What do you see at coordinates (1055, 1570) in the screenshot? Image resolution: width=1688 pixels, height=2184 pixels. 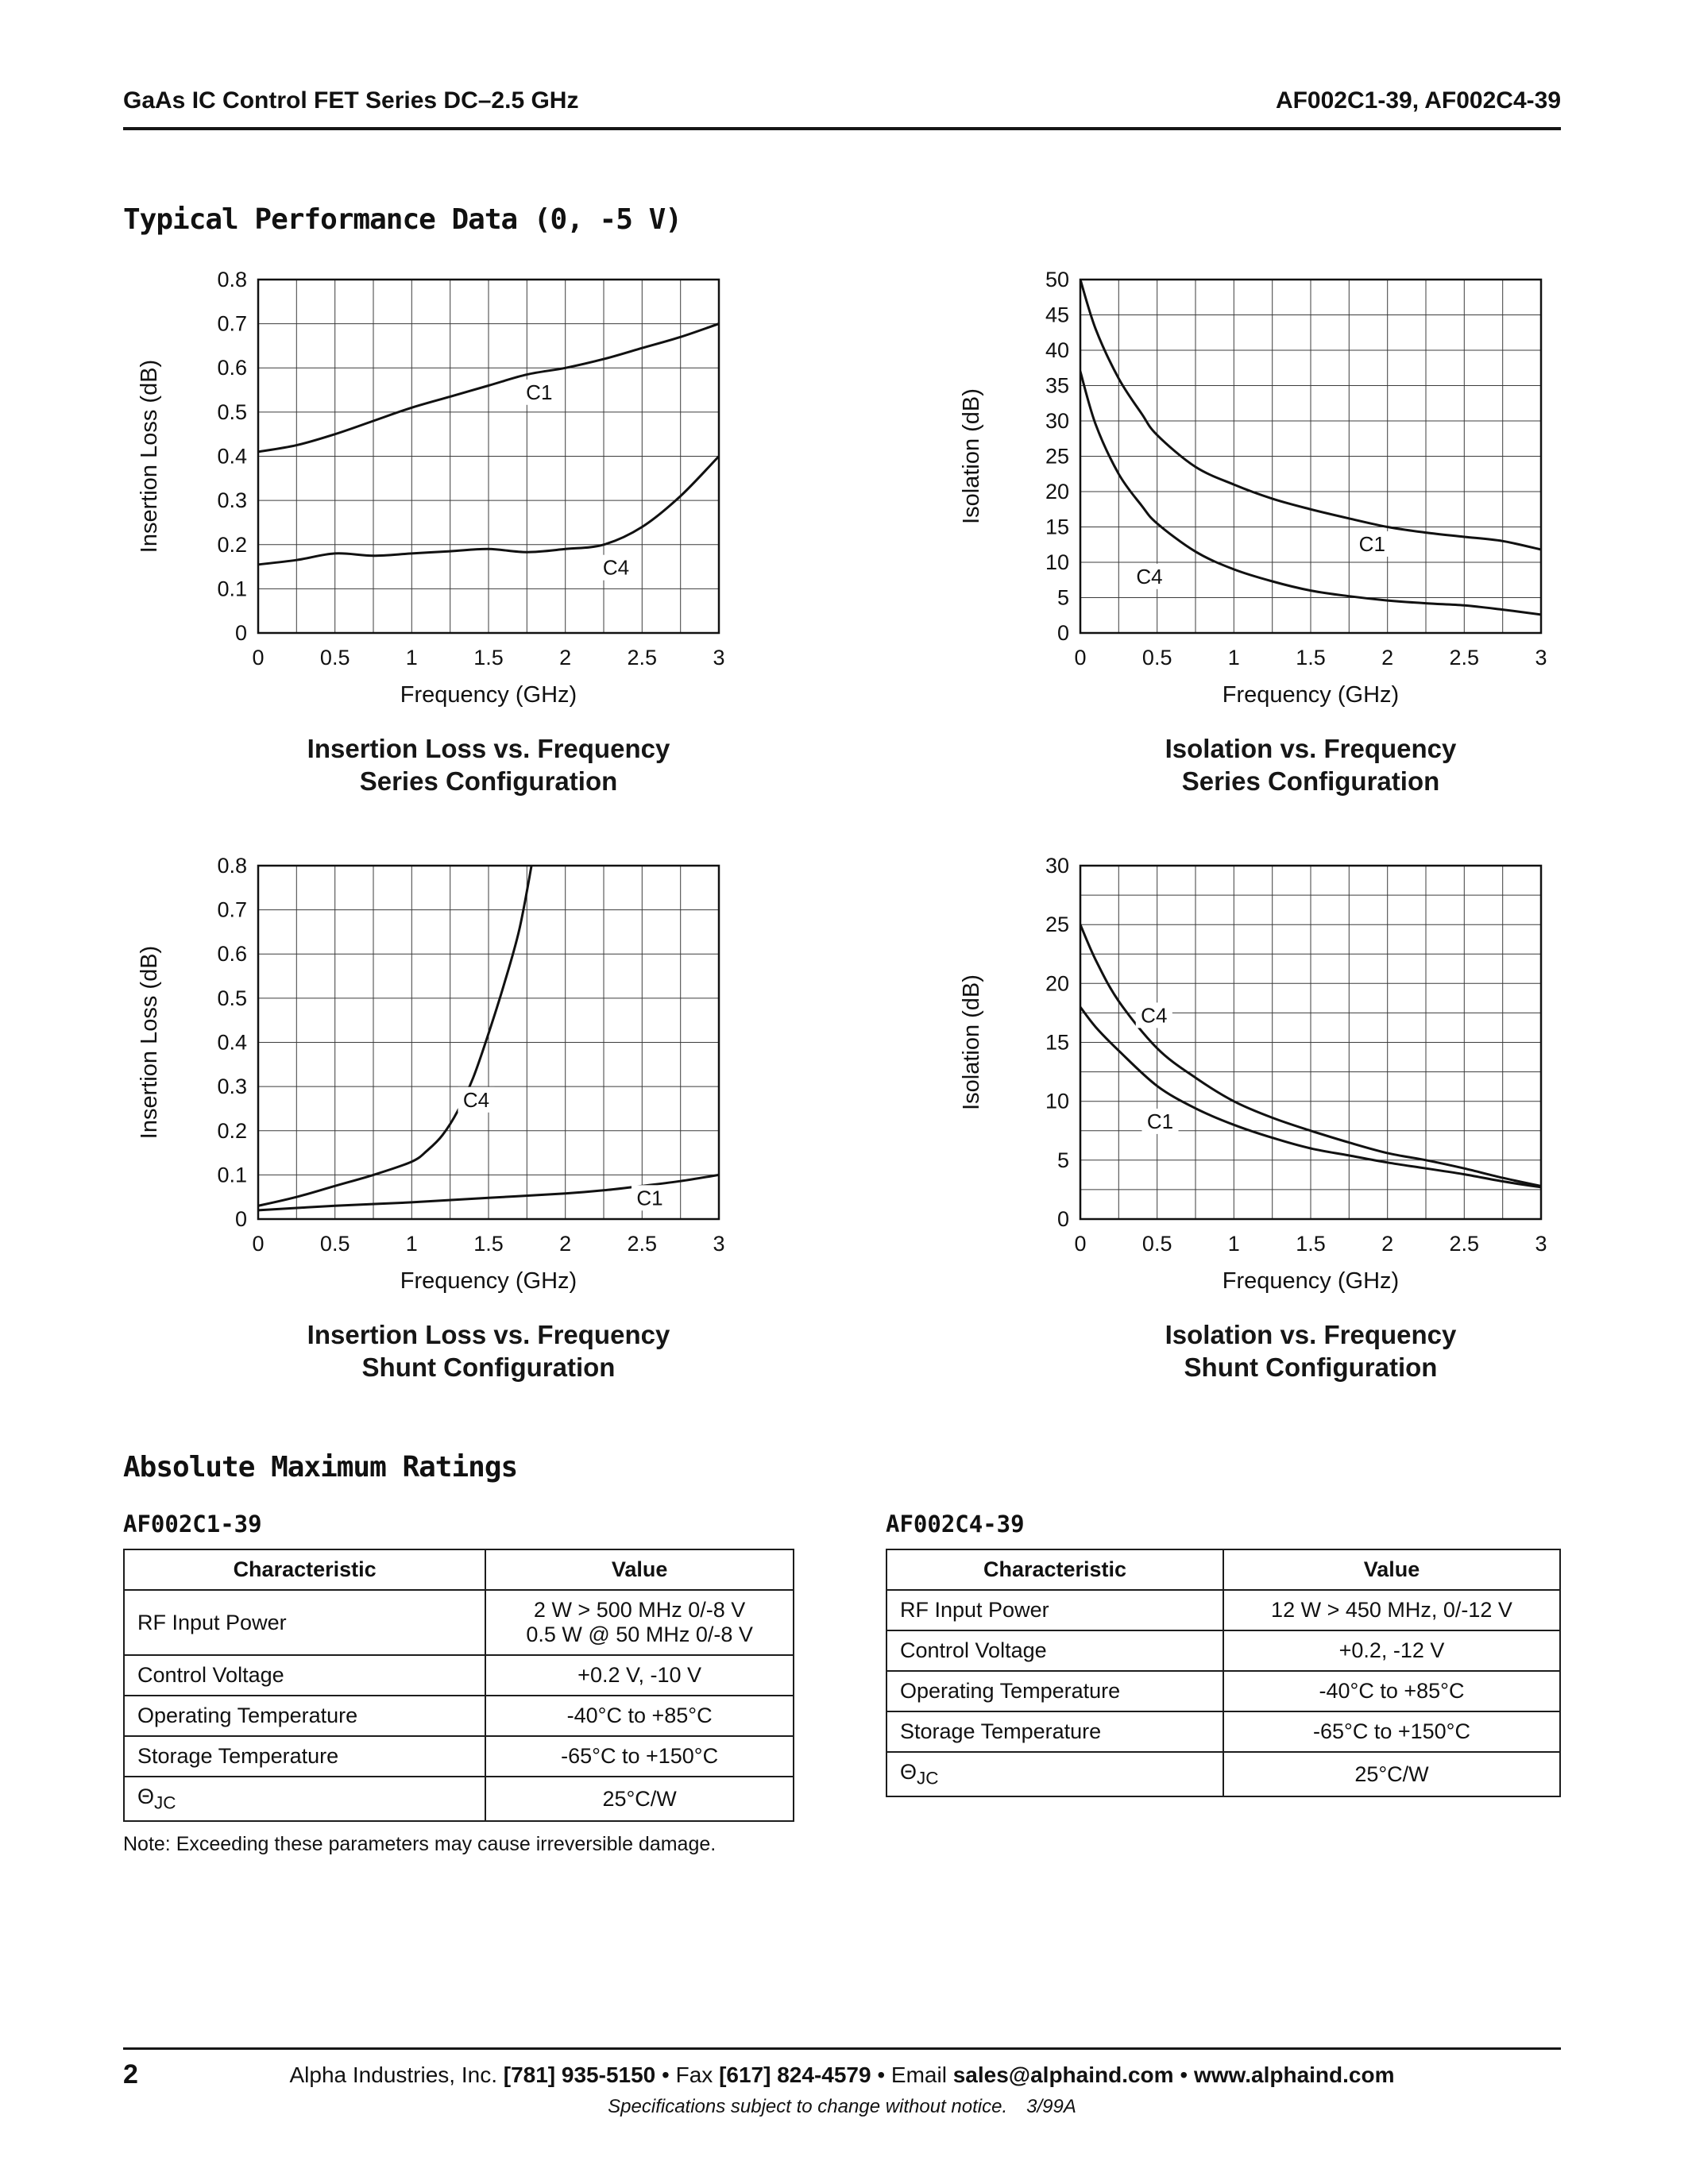 I see `column-header-characteristic: Characteristic` at bounding box center [1055, 1570].